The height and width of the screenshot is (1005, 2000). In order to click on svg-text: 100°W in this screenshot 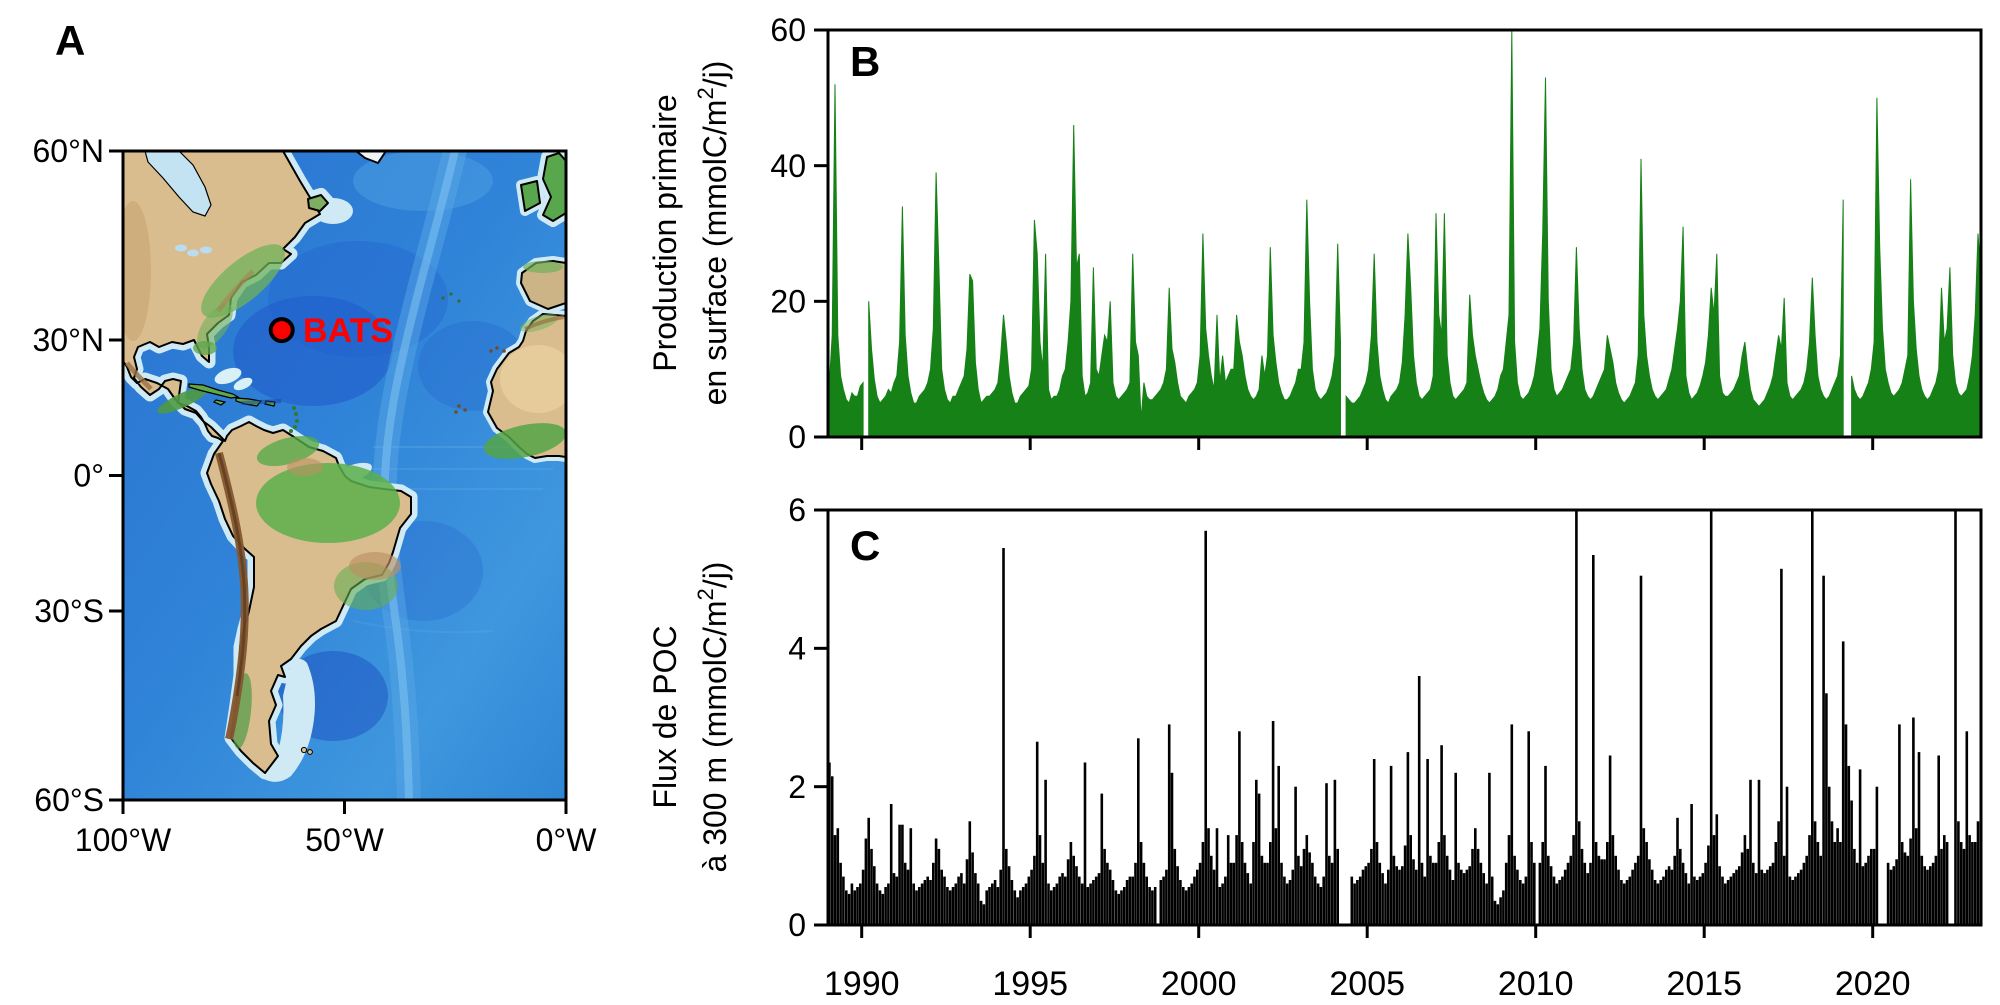, I will do `click(123, 840)`.